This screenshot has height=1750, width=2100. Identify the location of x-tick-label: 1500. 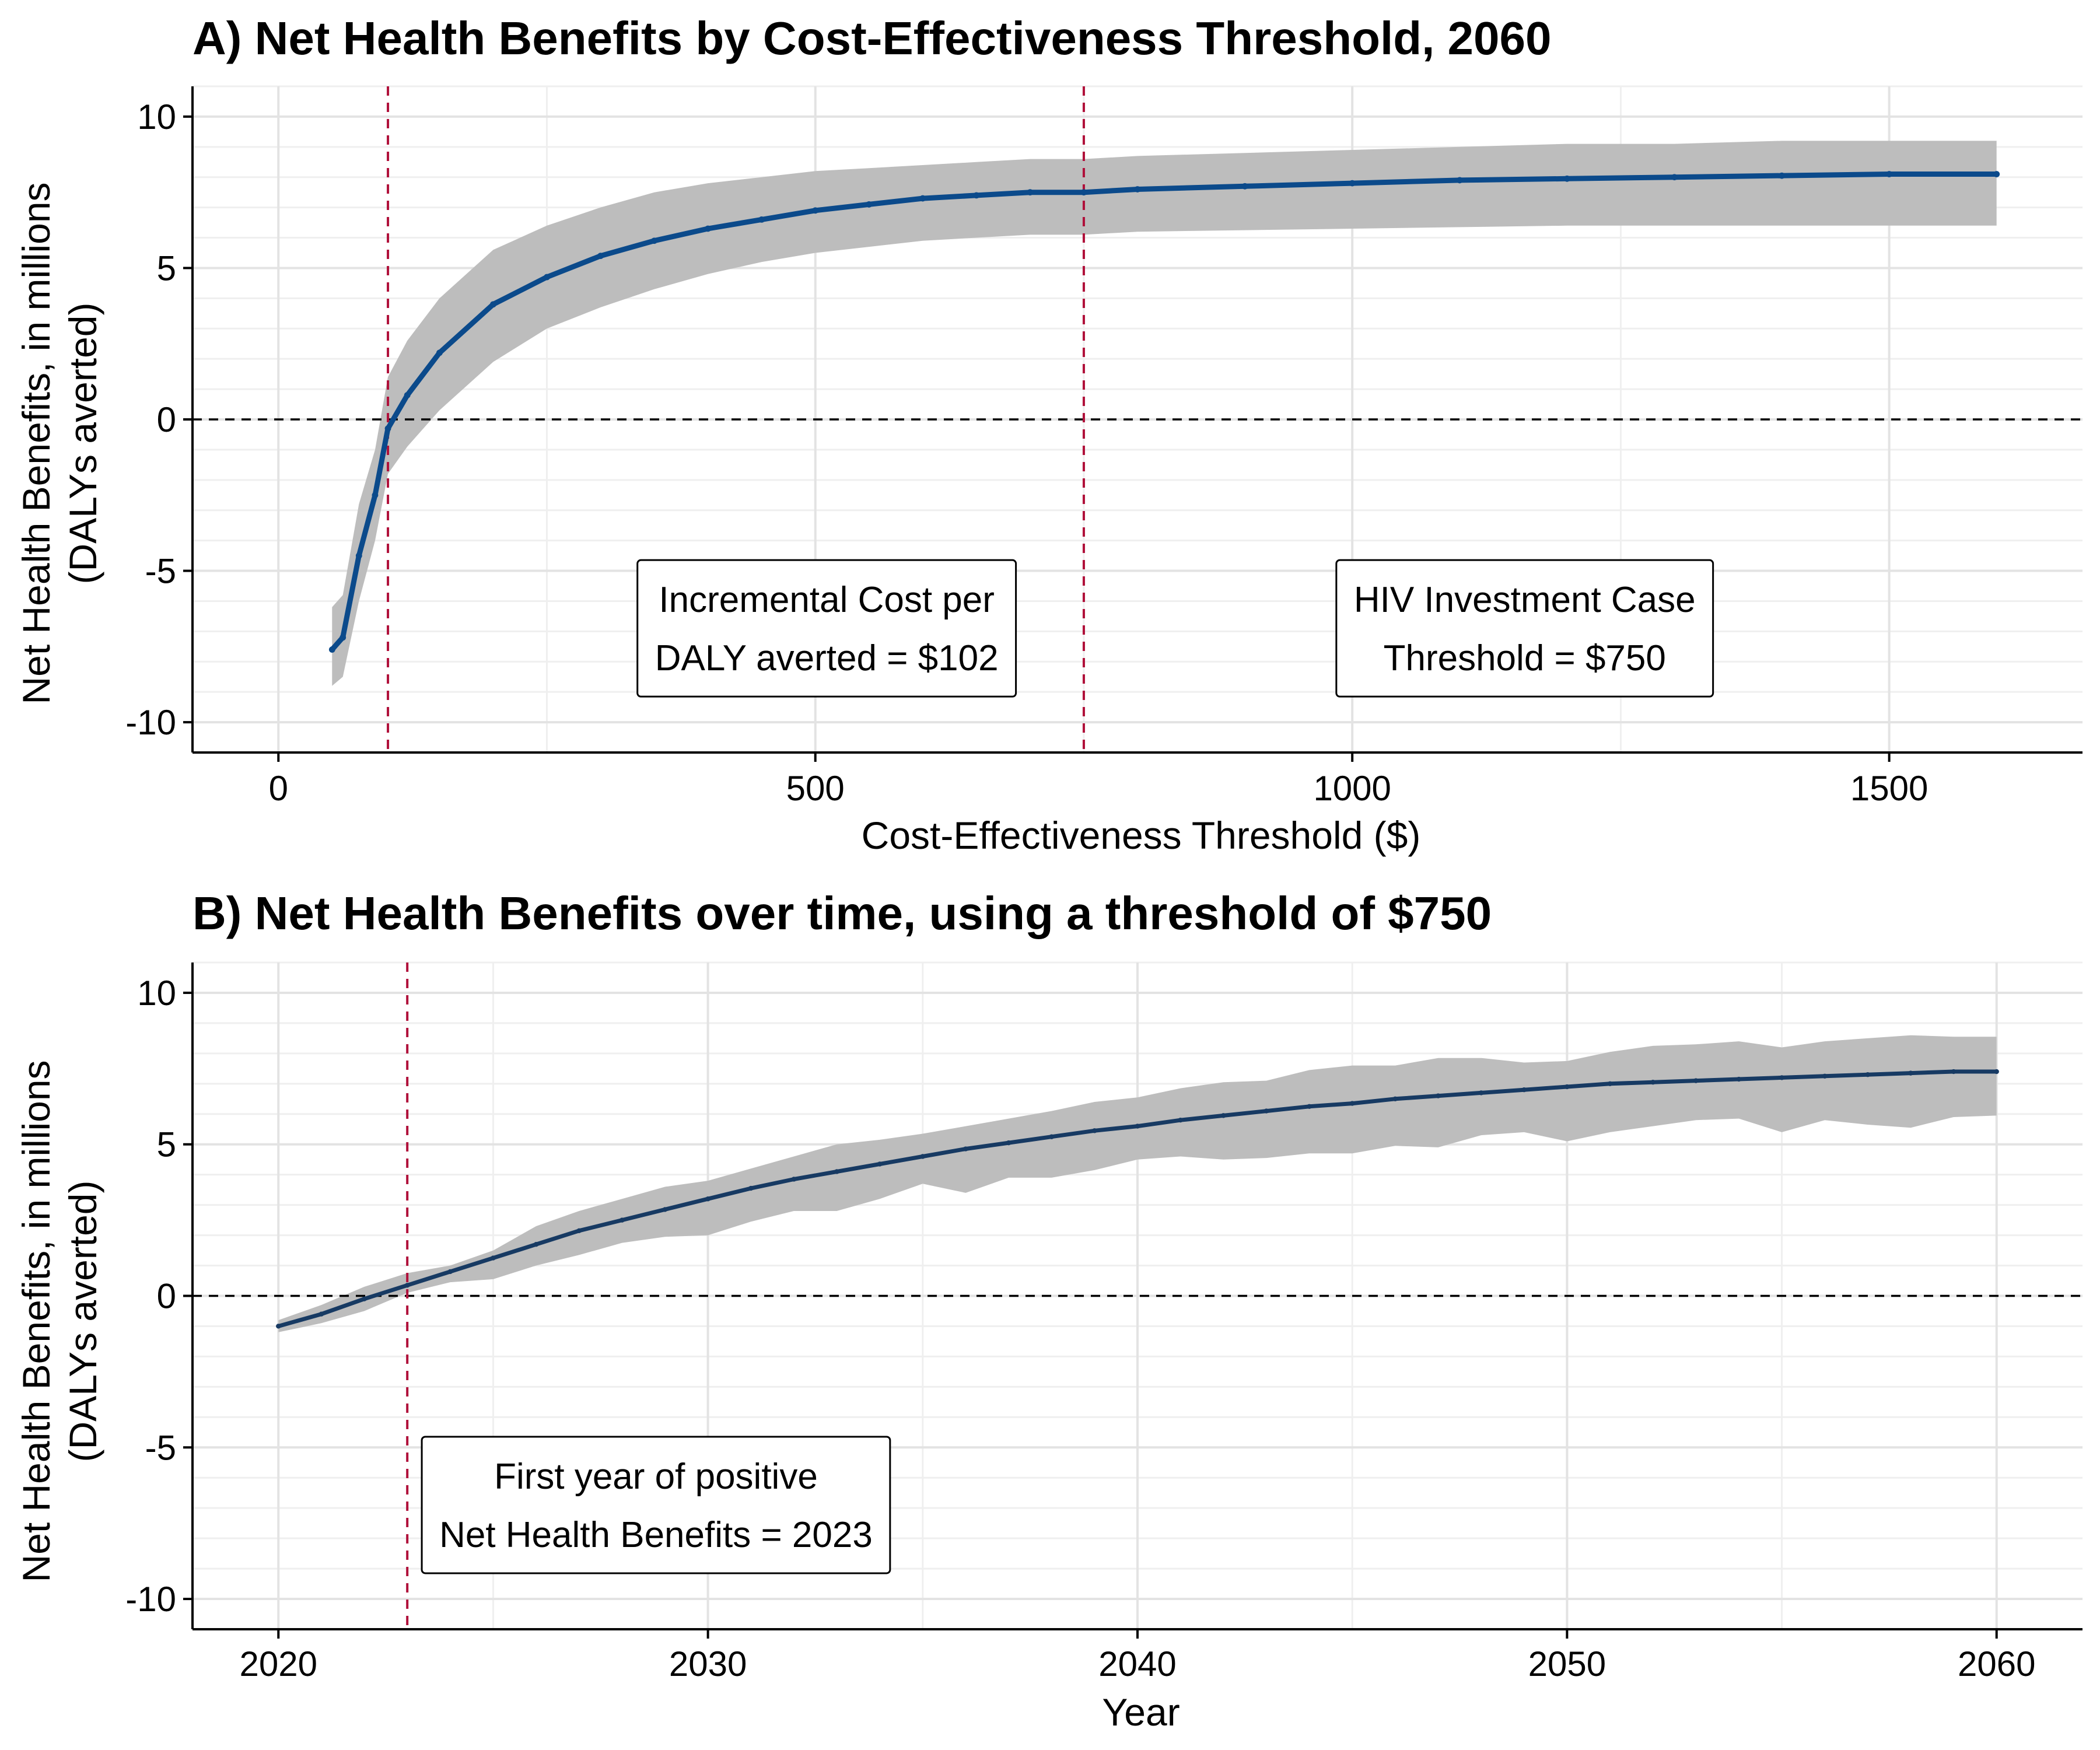
(1889, 788).